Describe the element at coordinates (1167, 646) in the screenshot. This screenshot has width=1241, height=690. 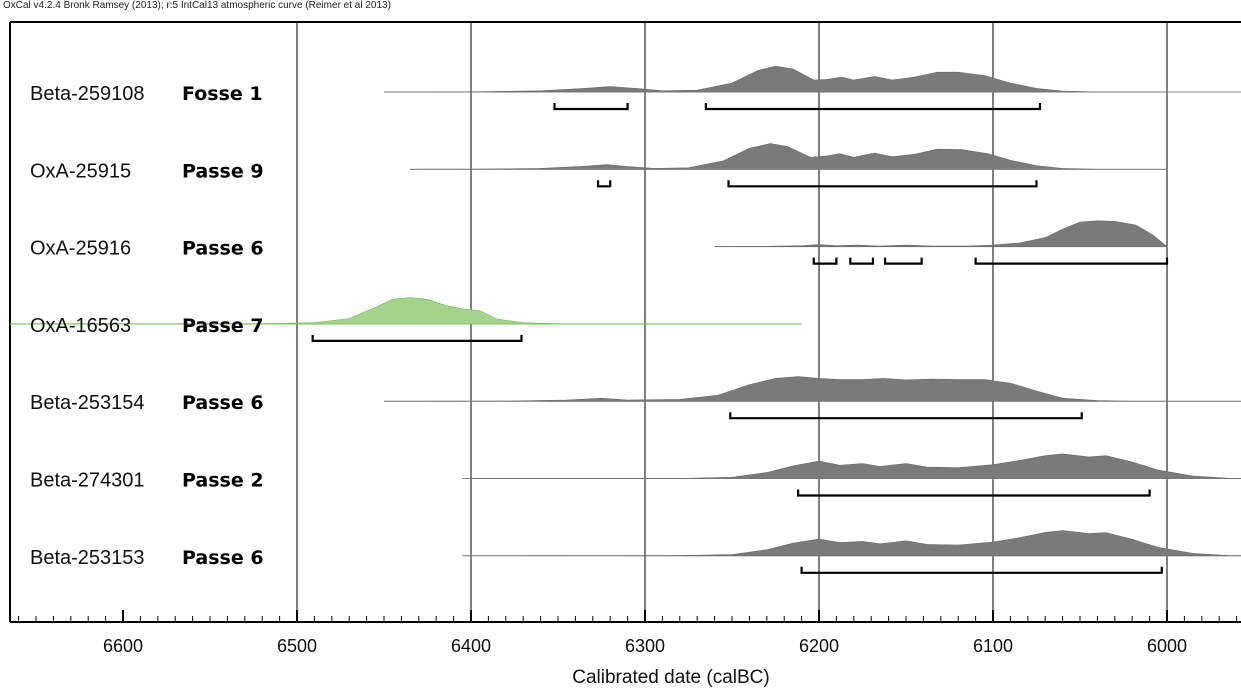
I see `x-tick-label: 6000` at that location.